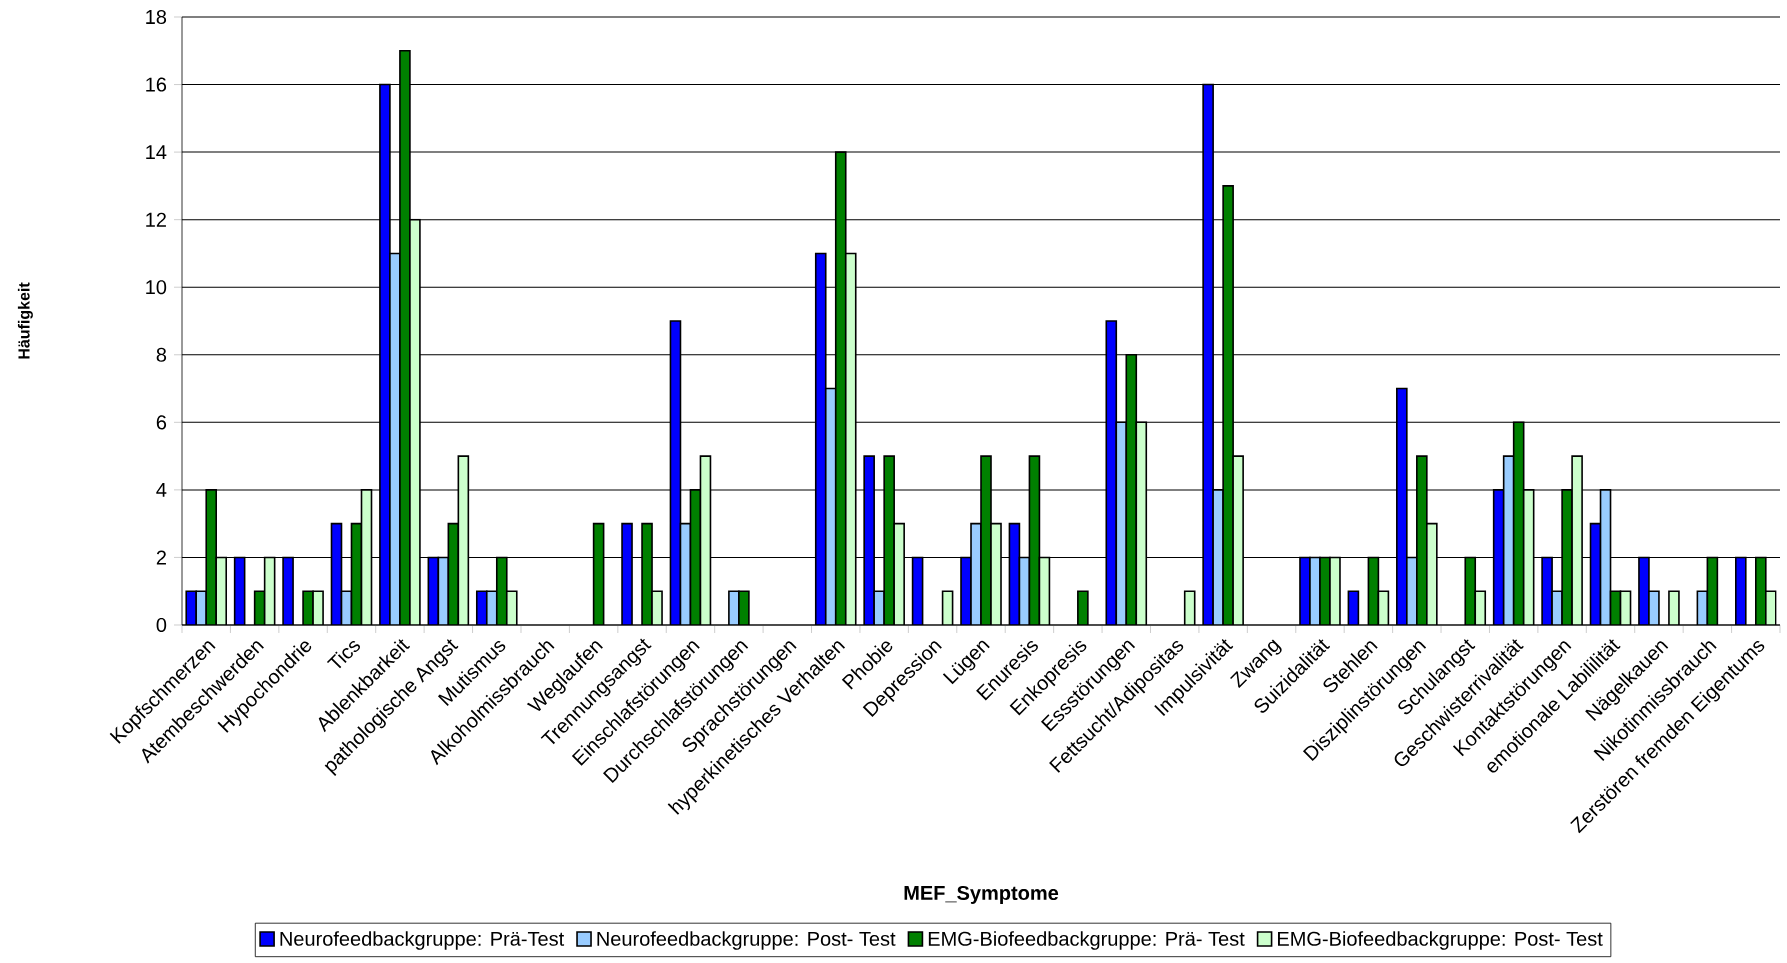 This screenshot has width=1787, height=963. Describe the element at coordinates (1440, 940) in the screenshot. I see `legend-label: EMG-Biofeedbackgruppe: Post- Test` at that location.